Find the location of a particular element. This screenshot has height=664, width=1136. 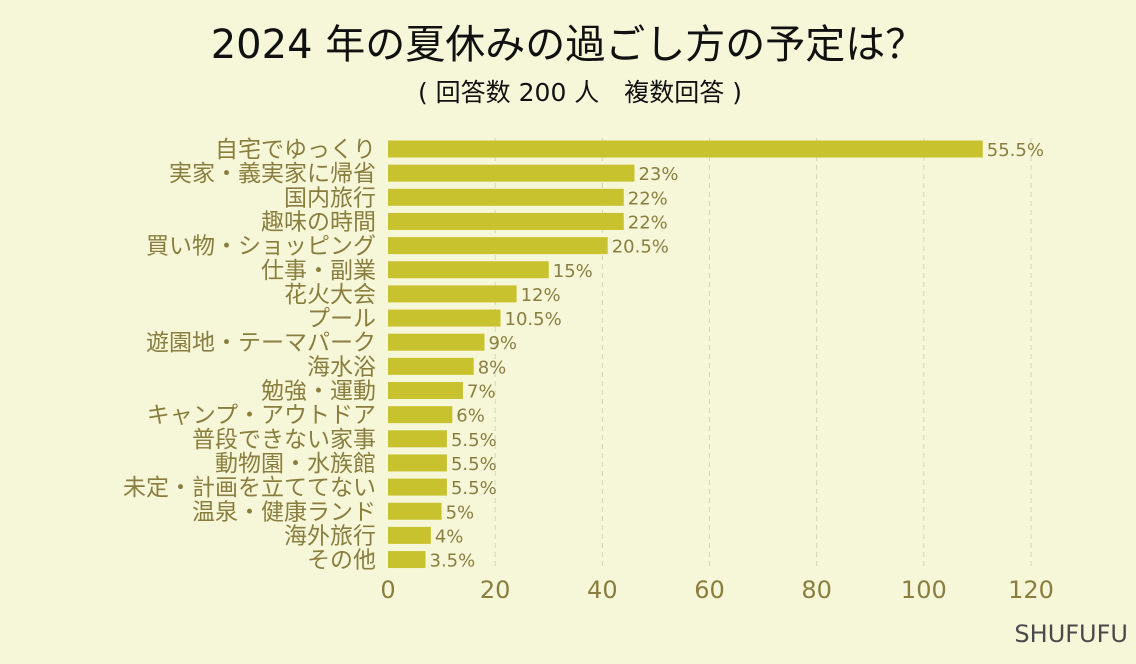

category-label: 趣味の時間 is located at coordinates (318, 222).